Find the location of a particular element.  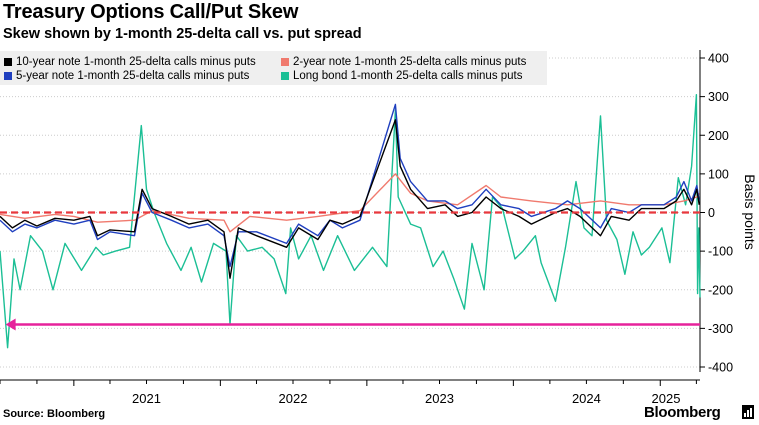

bloomberg-terminal-icon is located at coordinates (748, 412).